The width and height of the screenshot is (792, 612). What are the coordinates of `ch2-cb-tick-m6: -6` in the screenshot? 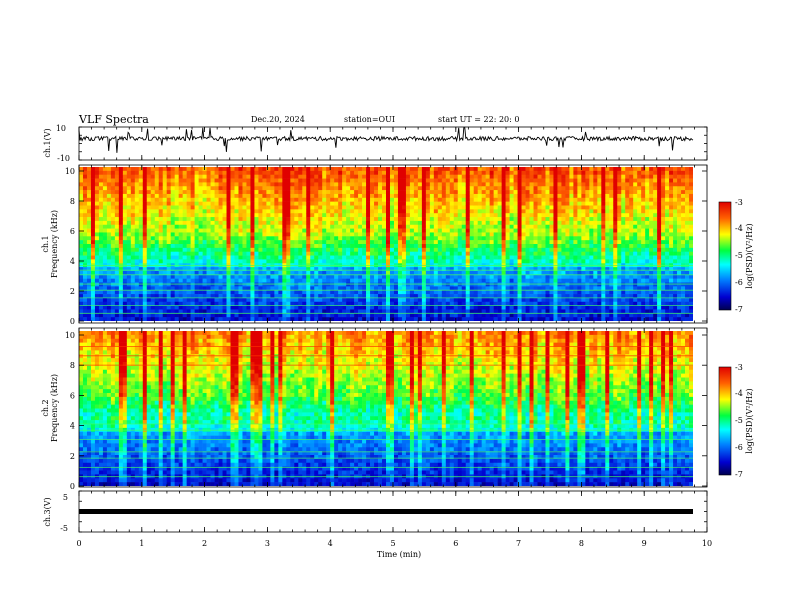 It's located at (739, 447).